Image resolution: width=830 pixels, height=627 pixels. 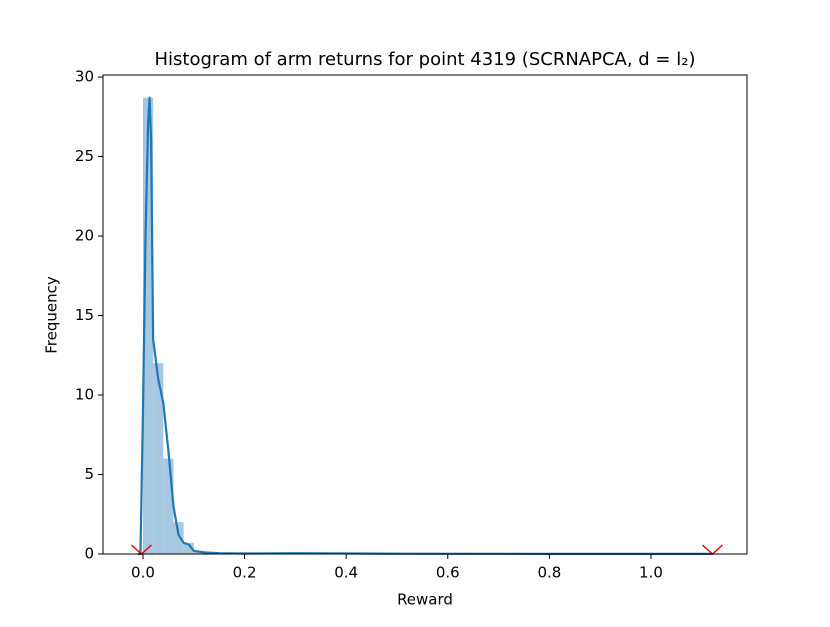 I want to click on x-tick-label: 0.0, so click(x=143, y=573).